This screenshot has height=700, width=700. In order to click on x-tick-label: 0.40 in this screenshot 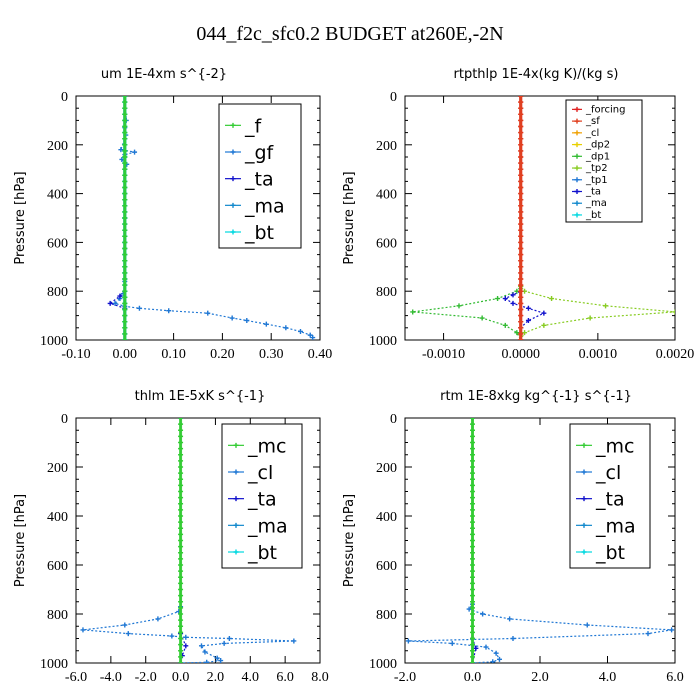, I will do `click(320, 354)`.